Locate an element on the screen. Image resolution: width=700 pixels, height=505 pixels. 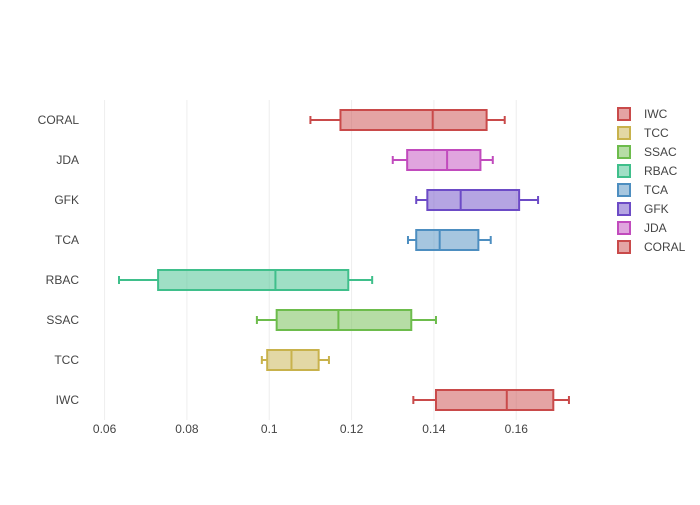
box-ssac is located at coordinates (346, 320).